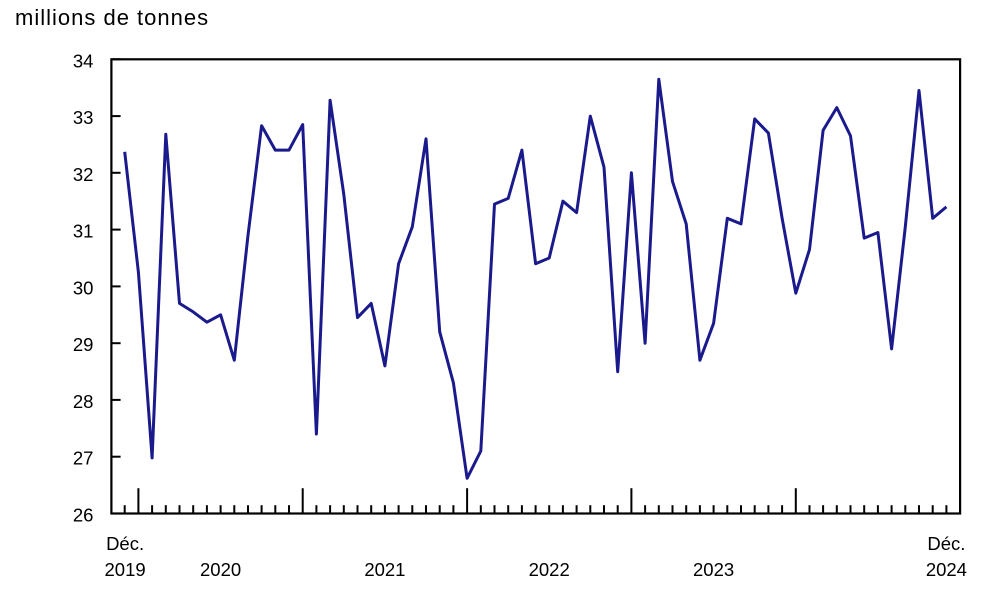 This screenshot has height=590, width=1006. What do you see at coordinates (384, 569) in the screenshot?
I see `svg-text: 2021` at bounding box center [384, 569].